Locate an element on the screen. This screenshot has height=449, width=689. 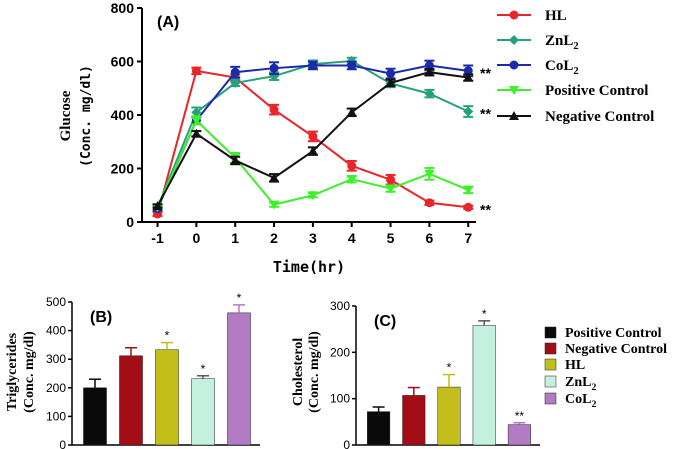
y-axis-title-line2: (Conc. mg/dl) is located at coordinates (29, 372).